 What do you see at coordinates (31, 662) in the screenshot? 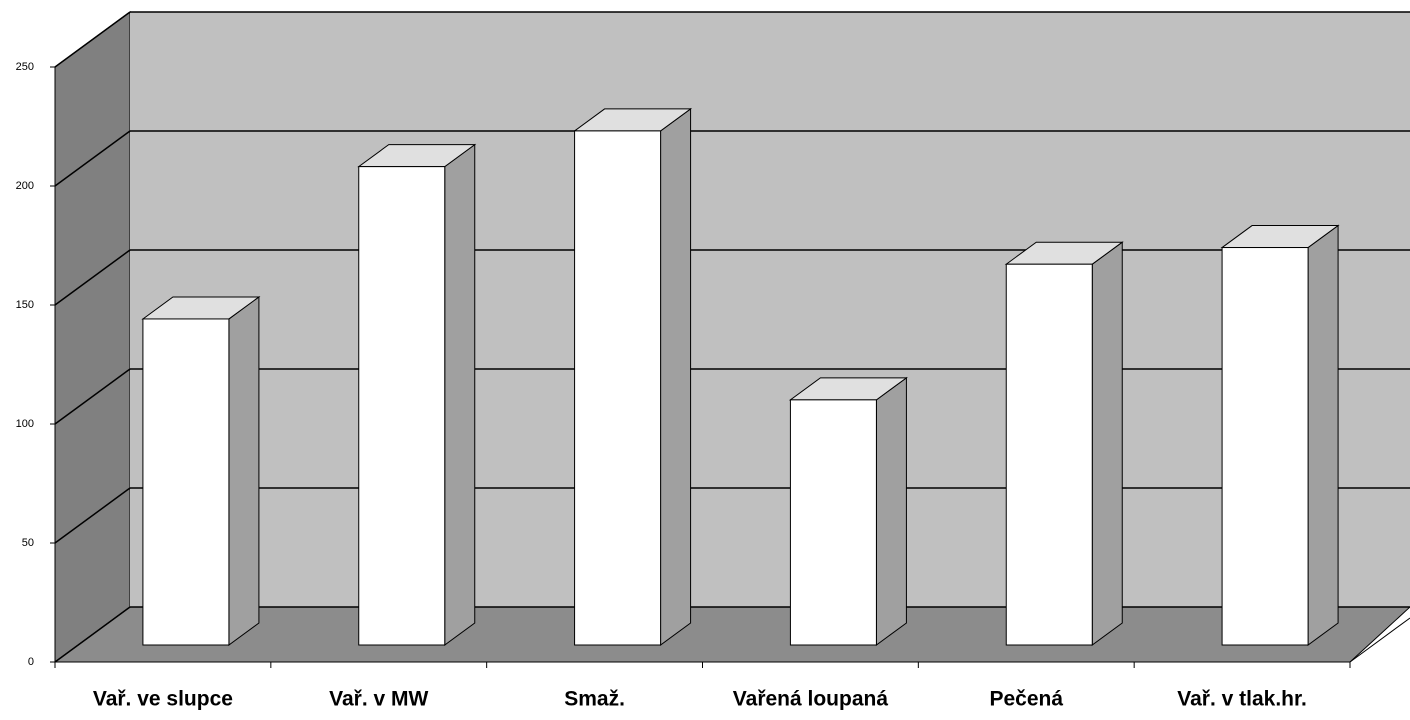
I see `y-tick-label: 0` at bounding box center [31, 662].